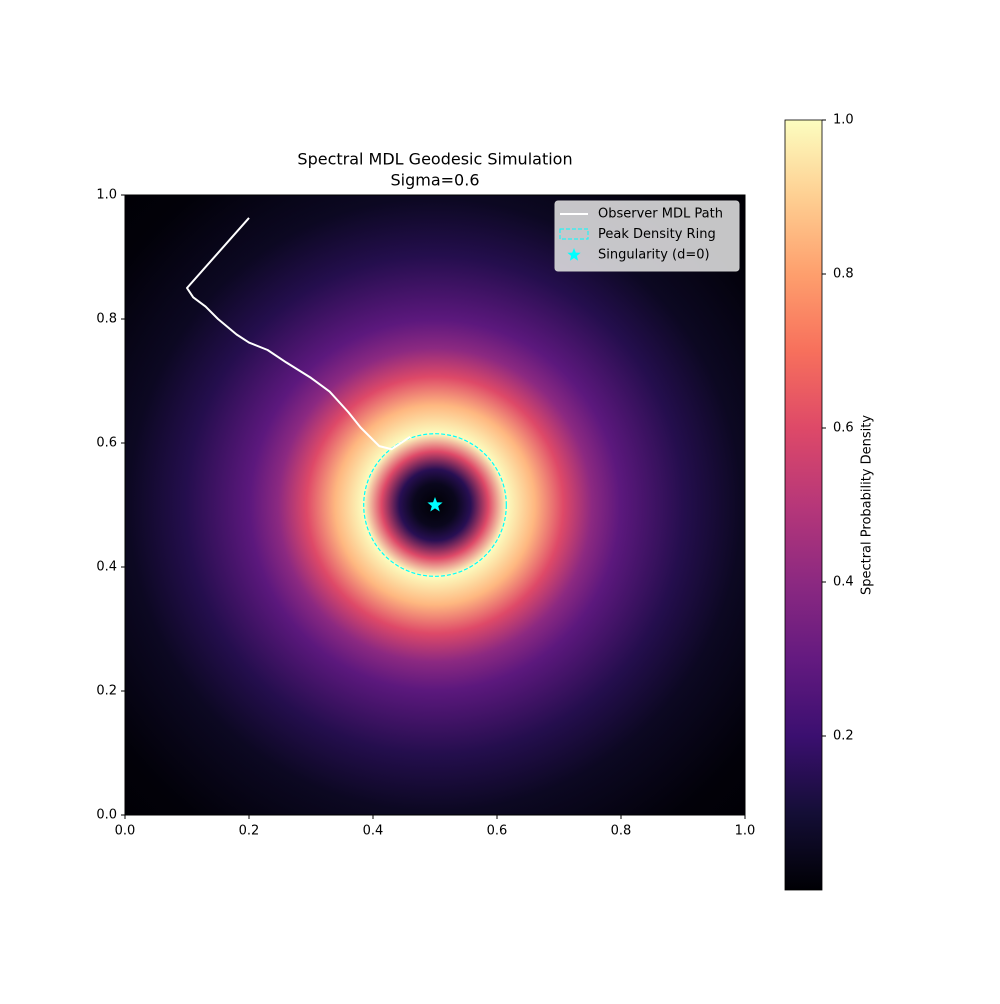 The height and width of the screenshot is (1004, 1000). Describe the element at coordinates (843, 736) in the screenshot. I see `colorbar-tick-label: 0.2` at that location.